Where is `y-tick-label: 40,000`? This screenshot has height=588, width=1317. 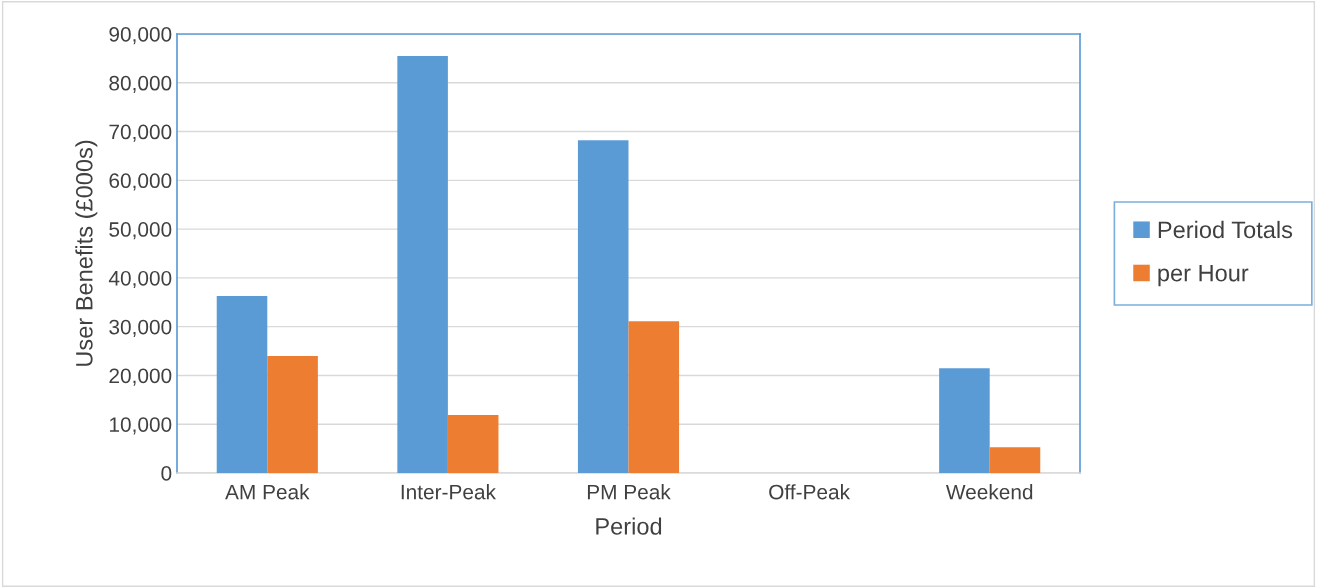
y-tick-label: 40,000 is located at coordinates (140, 279).